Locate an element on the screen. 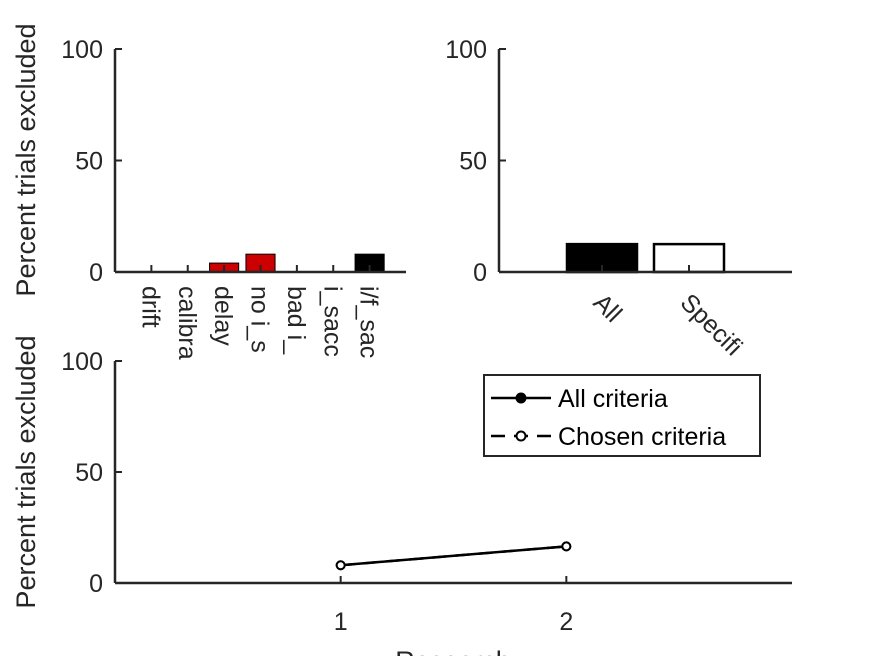 Image resolution: width=875 pixels, height=656 pixels. chart1-xtick-label: calibra is located at coordinates (187, 323).